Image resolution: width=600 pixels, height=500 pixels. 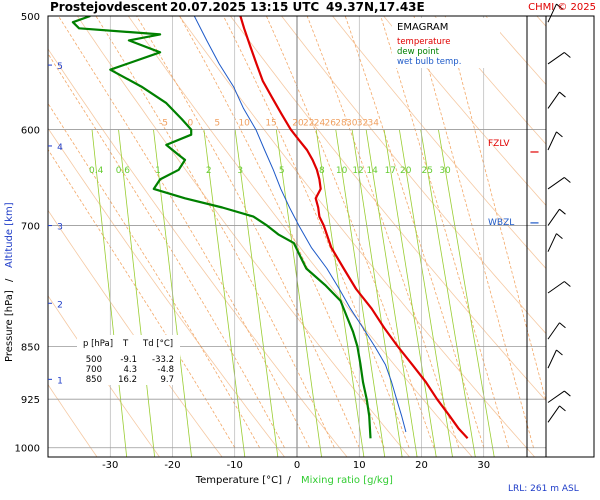 What do you see at coordinates (235, 465) in the screenshot?
I see `x-tick-label: -10` at bounding box center [235, 465].